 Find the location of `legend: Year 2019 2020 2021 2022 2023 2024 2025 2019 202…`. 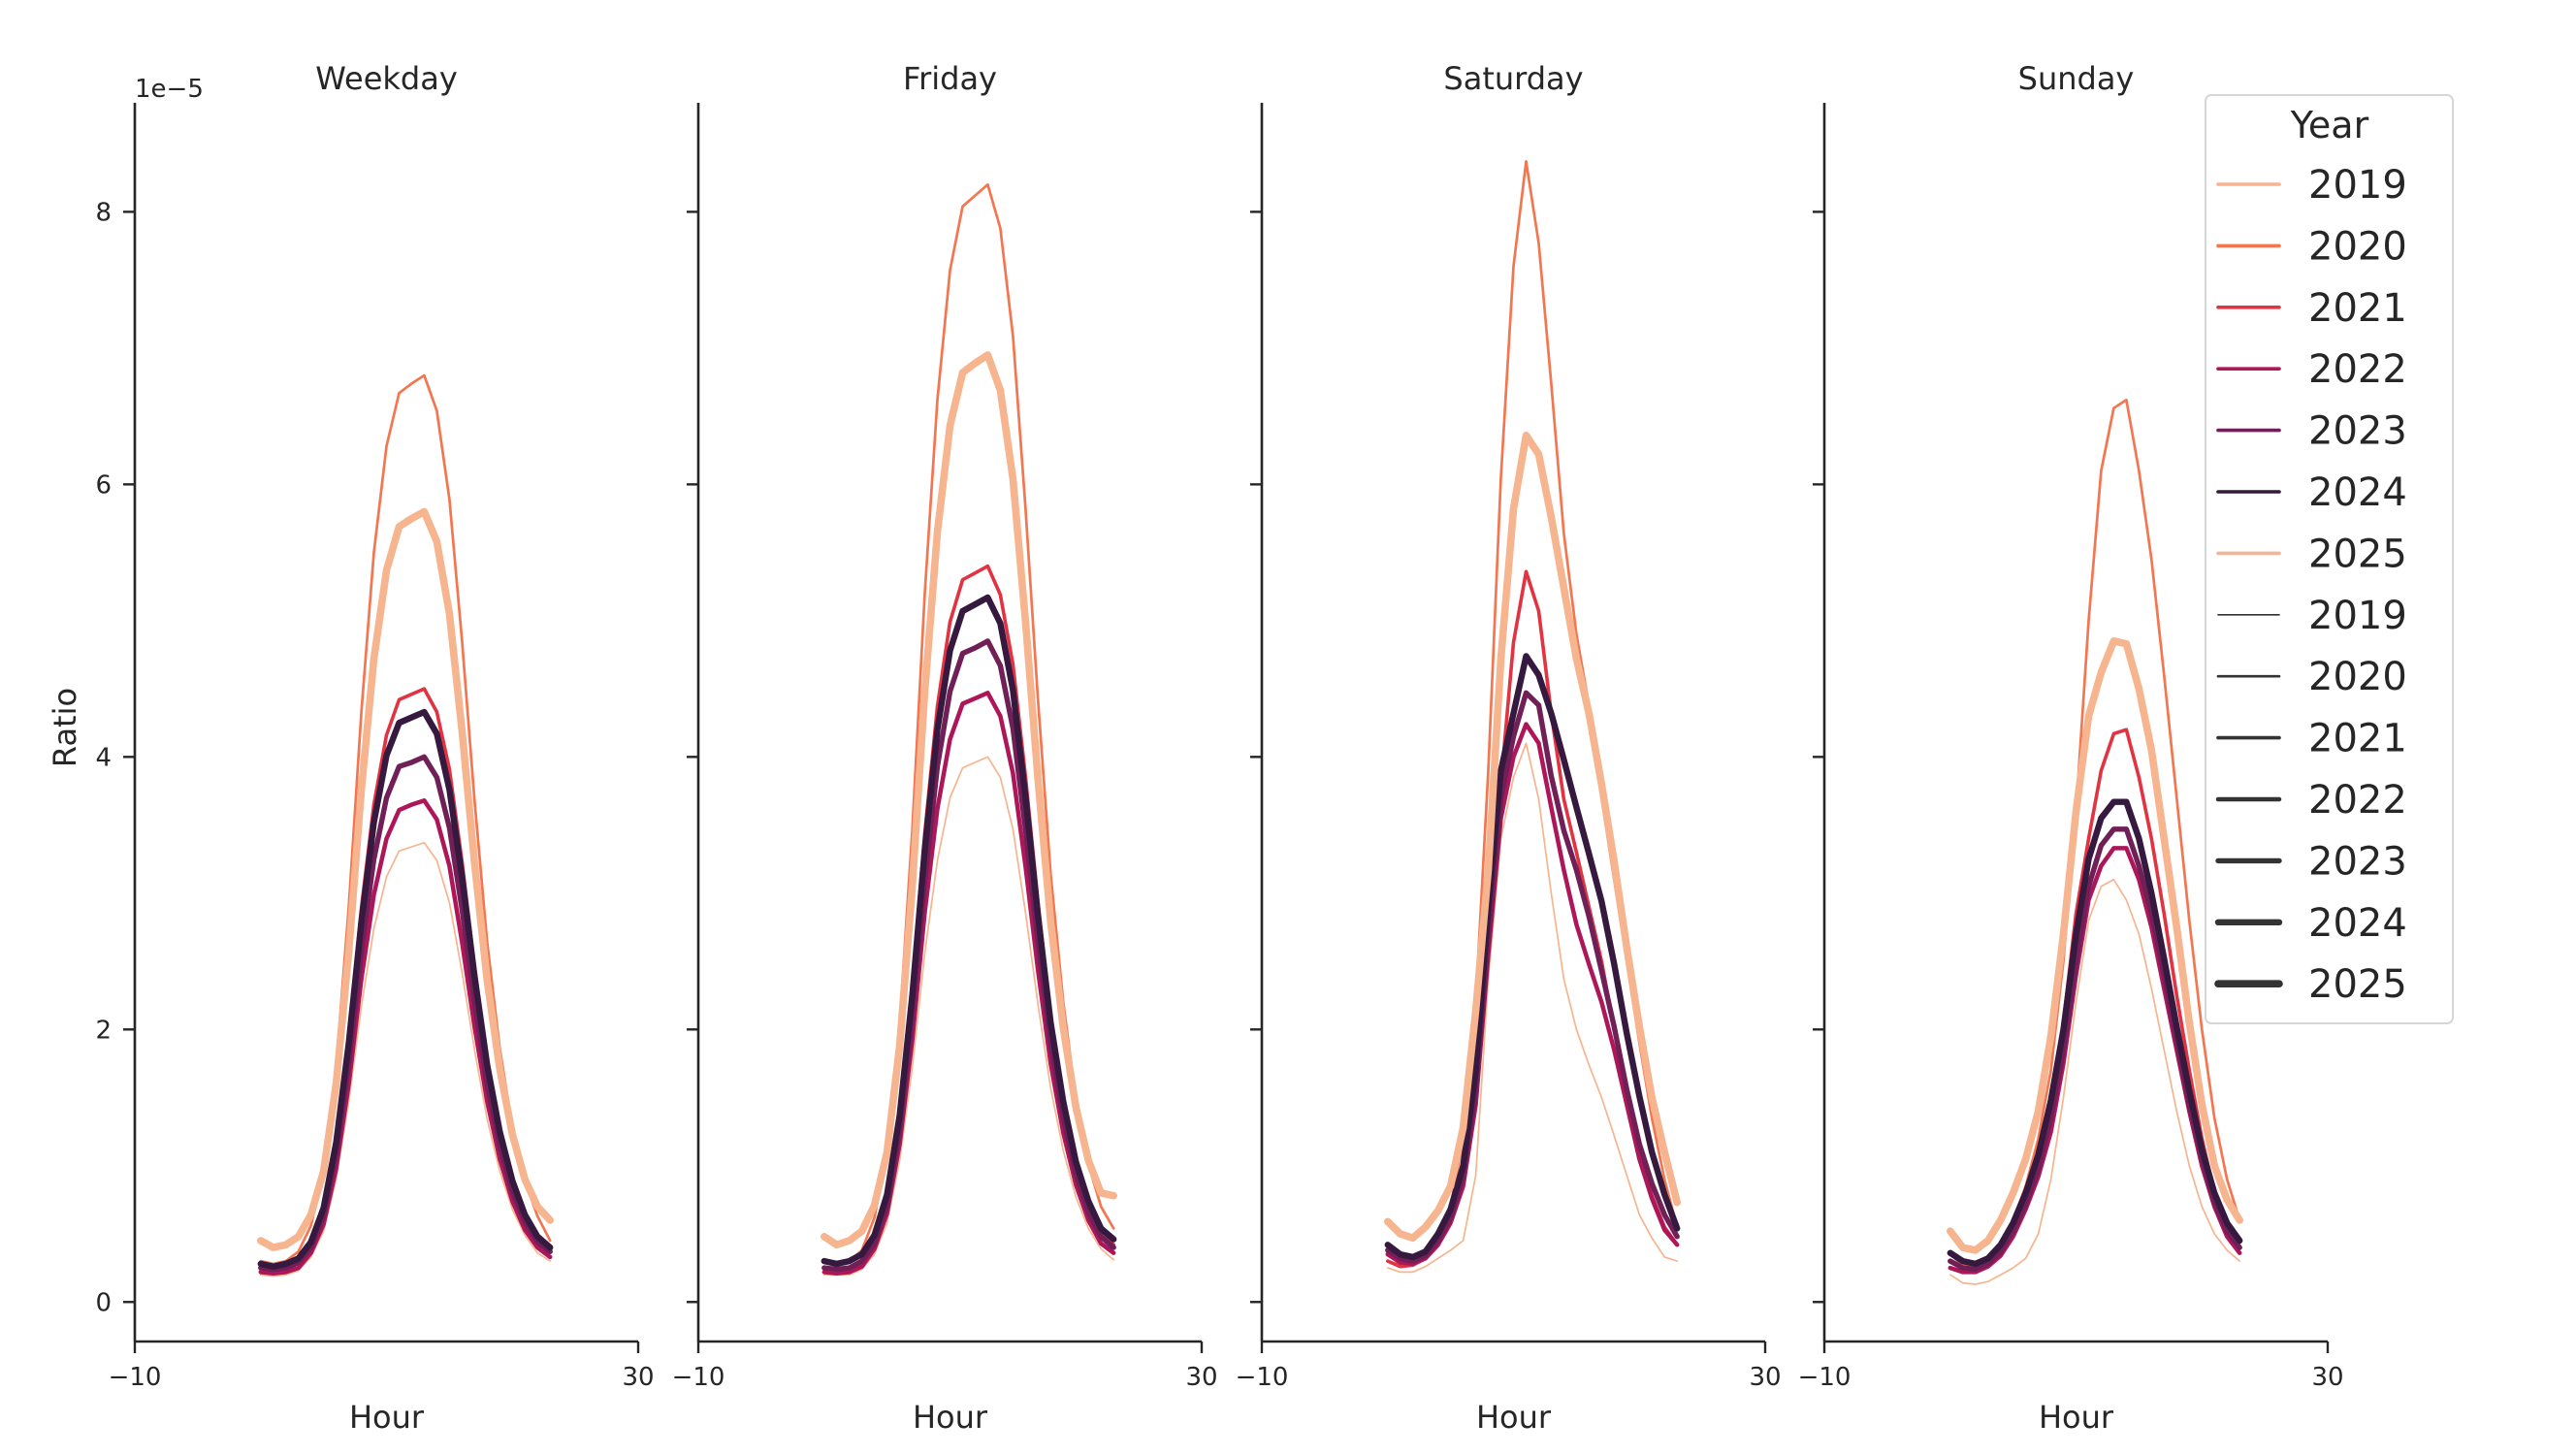

legend: Year 2019 2020 2021 2022 2023 2024 2025 2019 202… is located at coordinates (2329, 559).